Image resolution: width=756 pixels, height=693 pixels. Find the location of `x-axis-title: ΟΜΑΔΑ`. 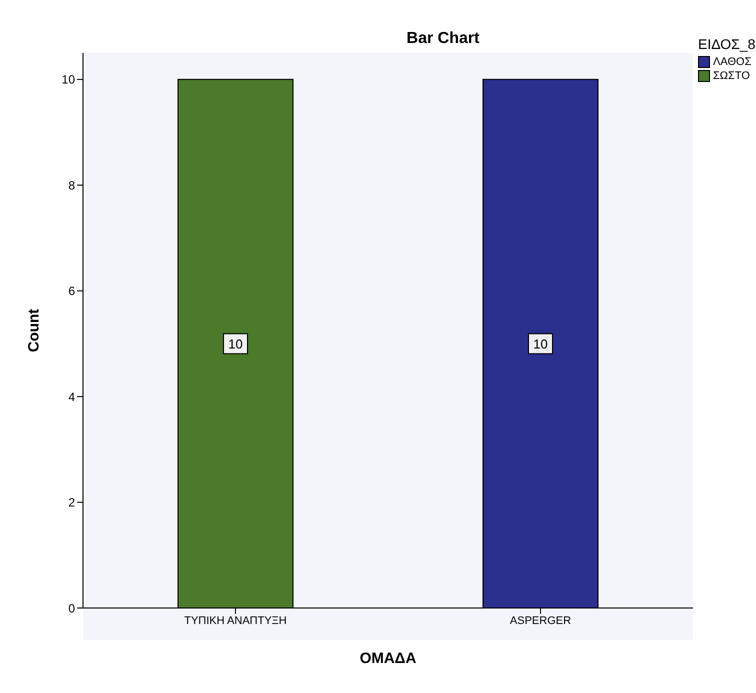

x-axis-title: ΟΜΑΔΑ is located at coordinates (388, 658).